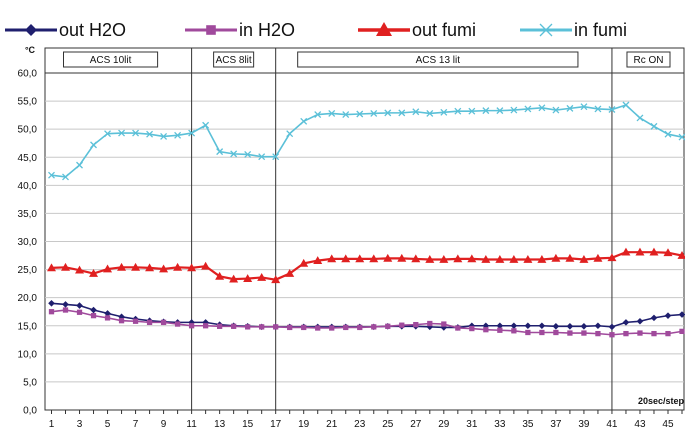 The height and width of the screenshot is (432, 685). What do you see at coordinates (28, 102) in the screenshot?
I see `y-tick-label: 55,0` at bounding box center [28, 102].